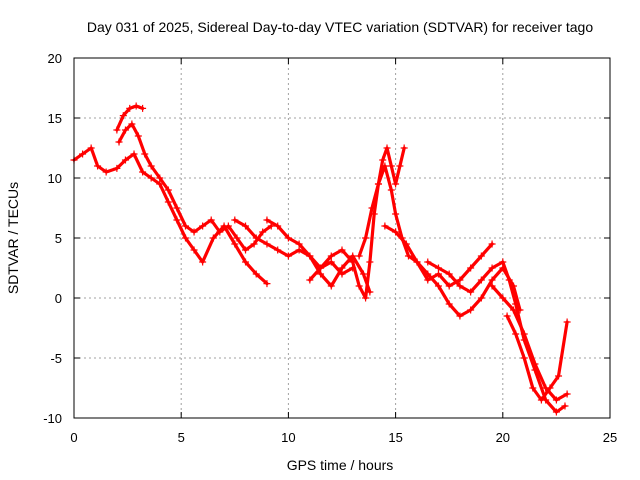 The width and height of the screenshot is (640, 480). I want to click on y-axis-label: SDTVAR / TECUs, so click(13, 238).